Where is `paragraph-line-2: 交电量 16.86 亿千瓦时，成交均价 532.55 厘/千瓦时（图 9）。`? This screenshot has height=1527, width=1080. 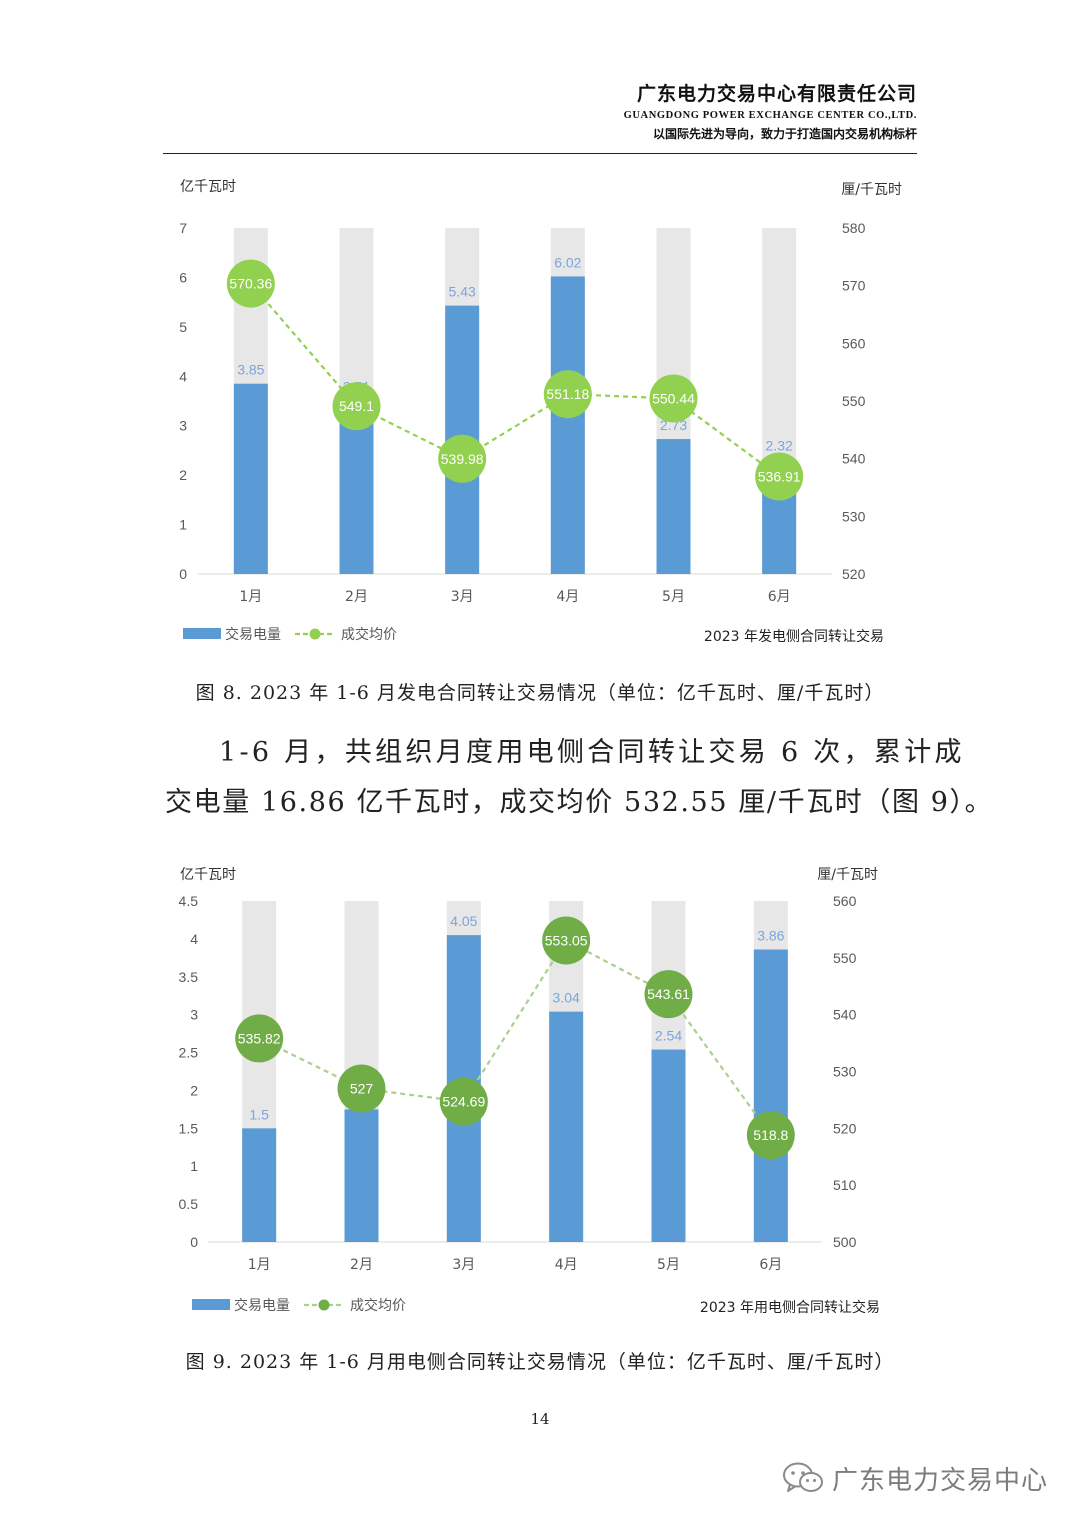 paragraph-line-2: 交电量 16.86 亿千瓦时，成交均价 532.55 厘/千瓦时（图 9）。 is located at coordinates (579, 802).